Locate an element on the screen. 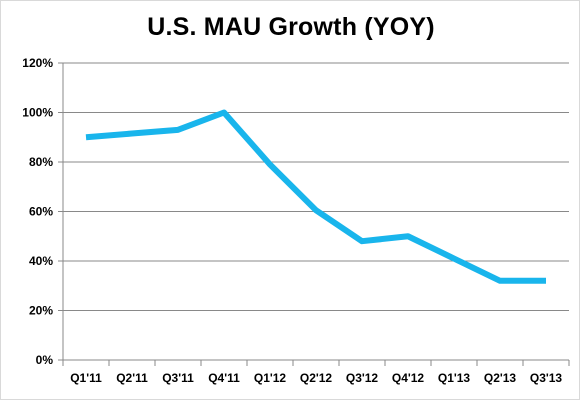 The image size is (580, 401). x-tick-label: Q2'12 is located at coordinates (316, 378).